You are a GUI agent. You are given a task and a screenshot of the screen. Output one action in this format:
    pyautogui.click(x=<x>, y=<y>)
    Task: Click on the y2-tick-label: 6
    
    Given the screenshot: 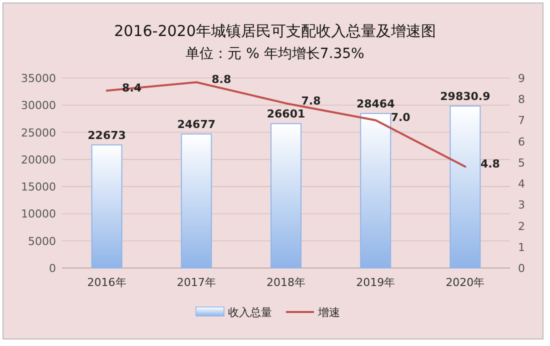 What is the action you would take?
    pyautogui.click(x=521, y=141)
    